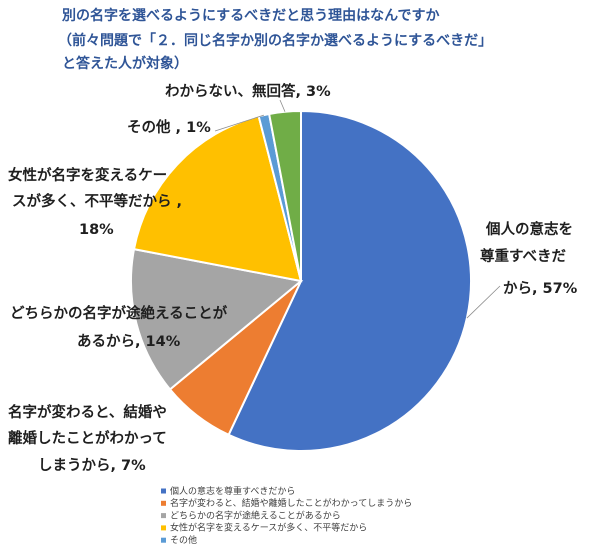 The height and width of the screenshot is (553, 600). What do you see at coordinates (248, 91) in the screenshot?
I see `data-label-5-0: わからない、無回答, 3%` at bounding box center [248, 91].